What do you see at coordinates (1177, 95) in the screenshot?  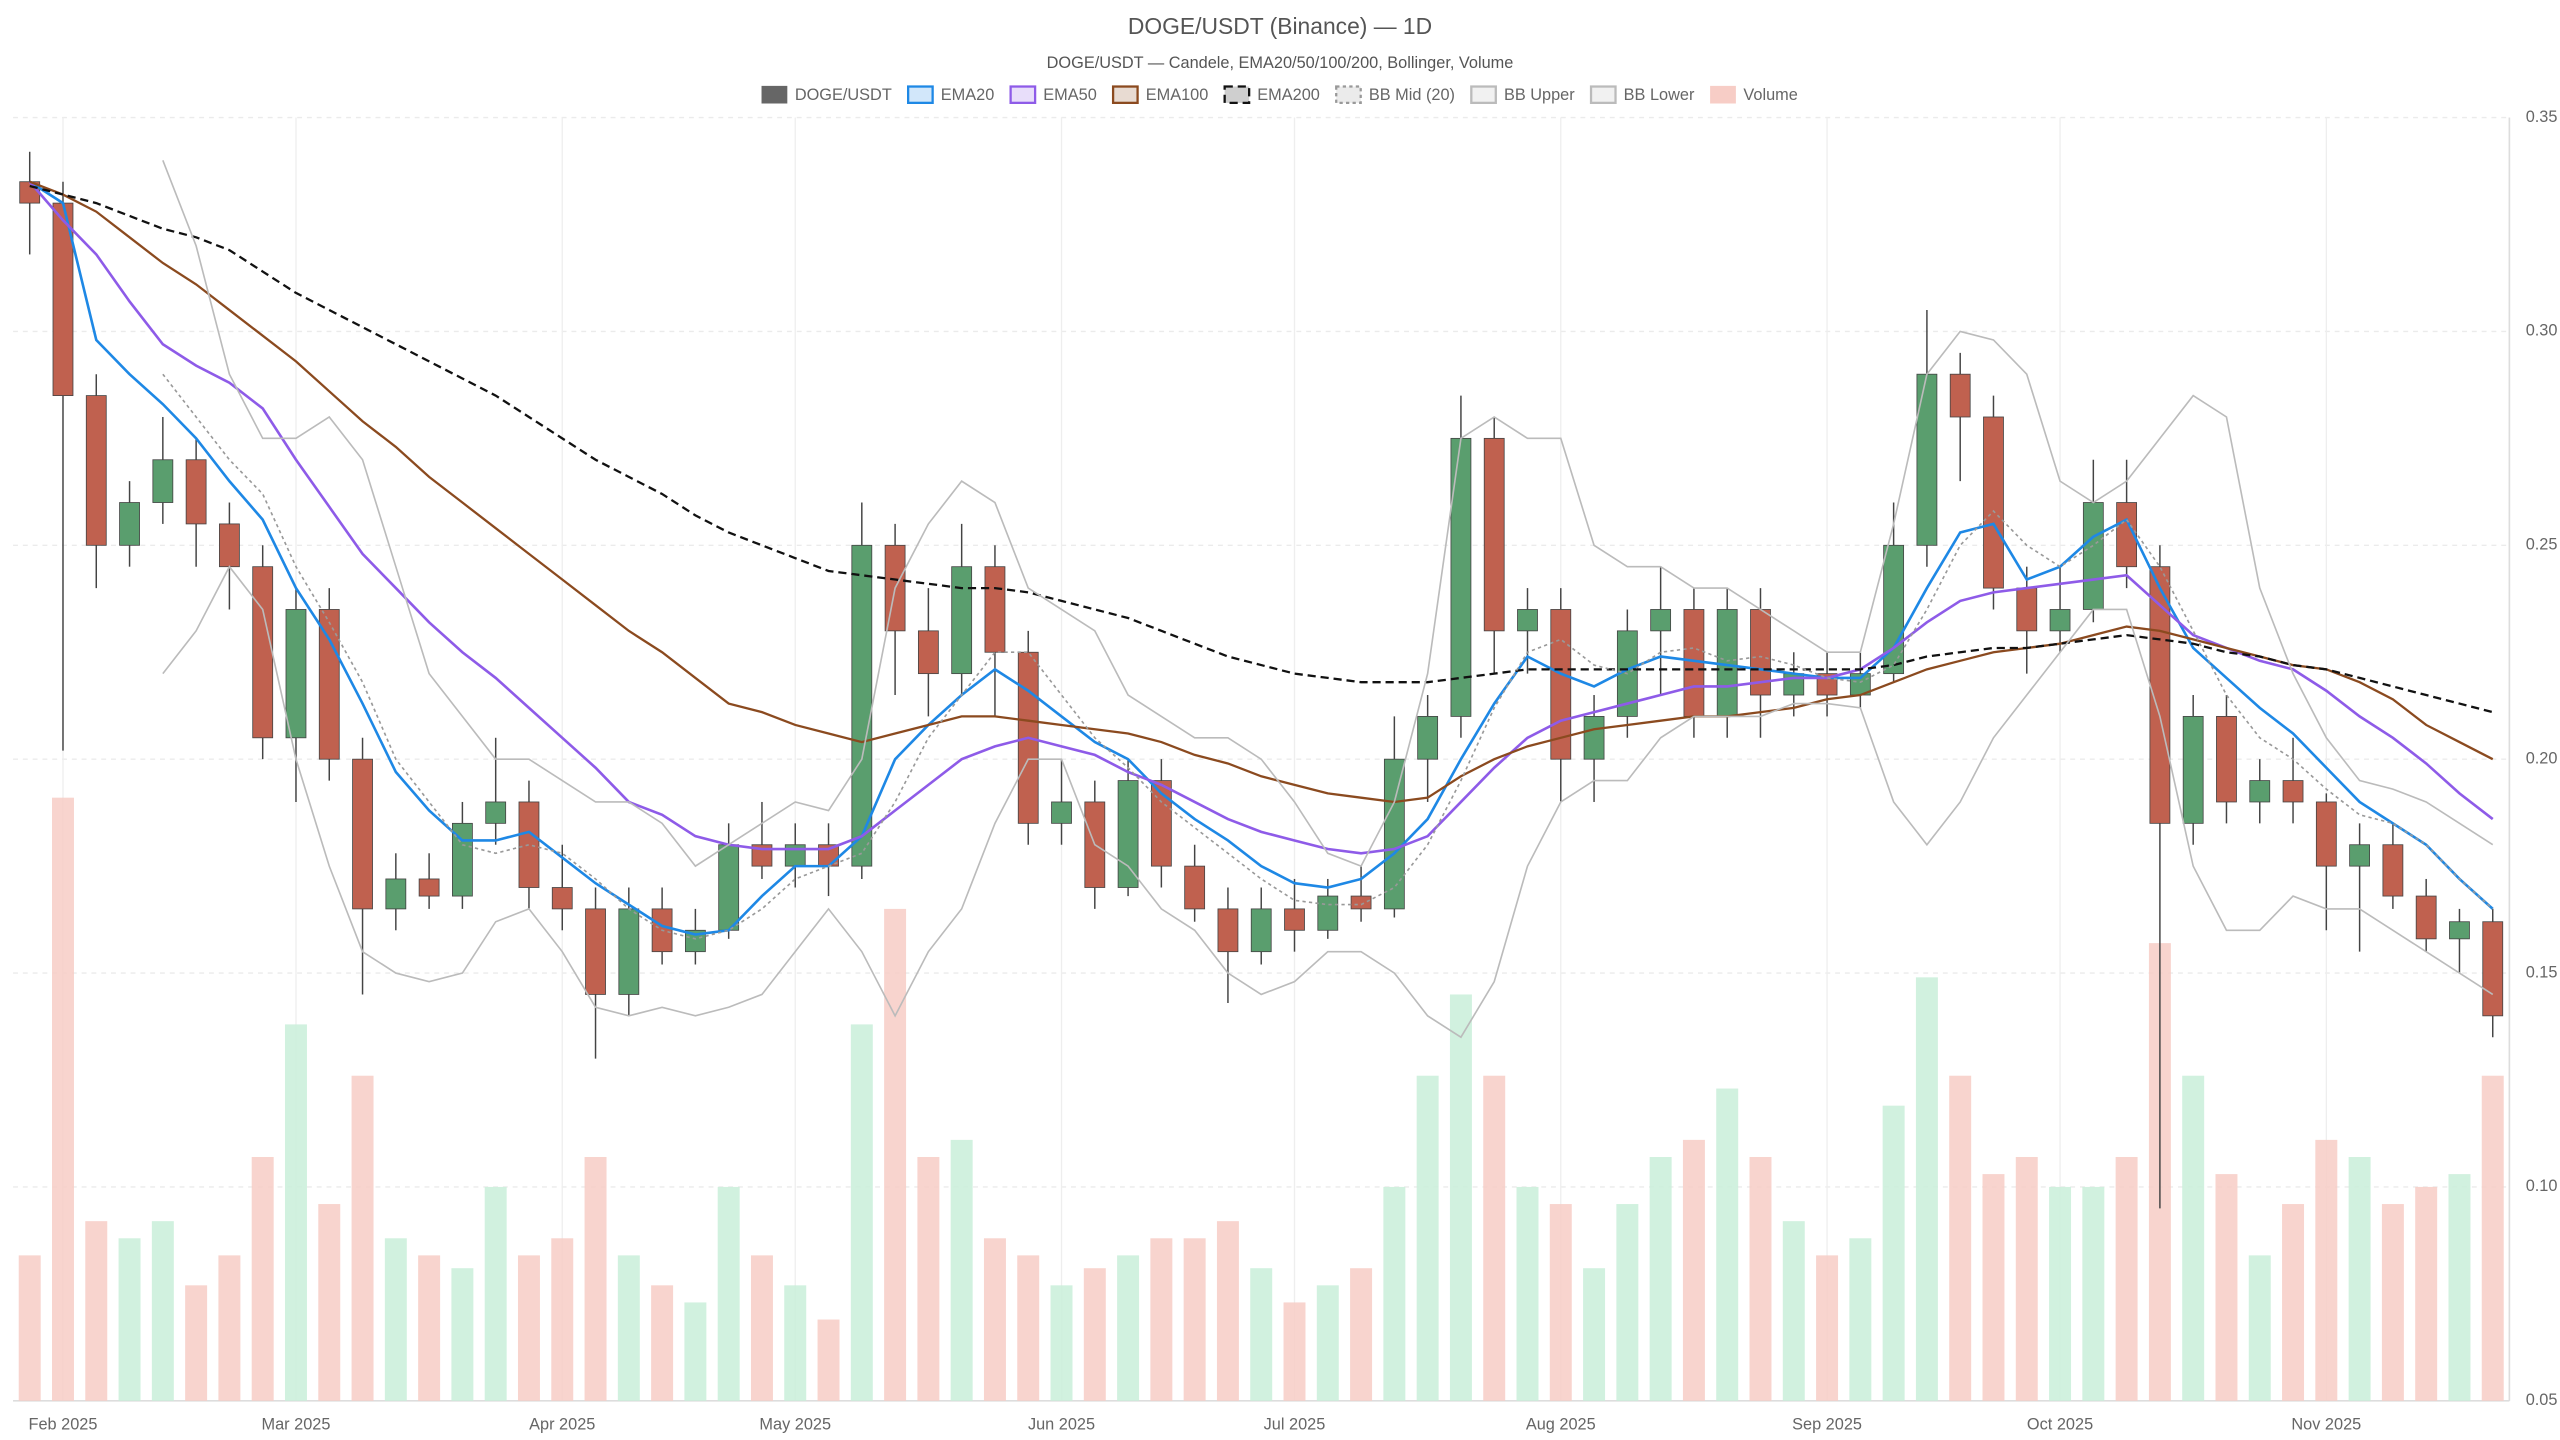 I see `legend-label: EMA100` at bounding box center [1177, 95].